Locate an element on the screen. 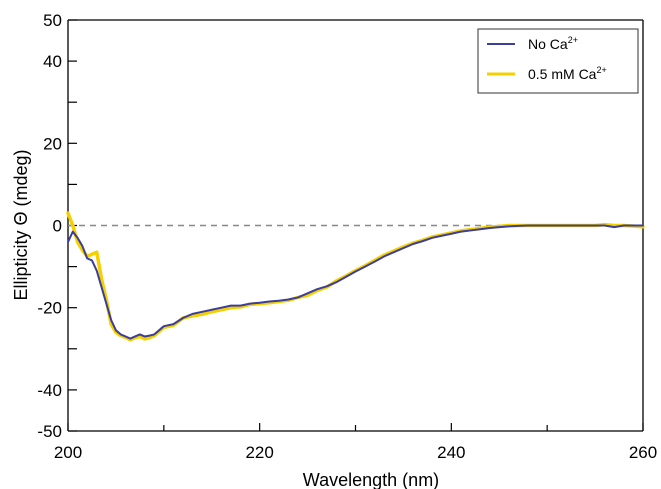  y-tick-label: -50 is located at coordinates (49, 431).